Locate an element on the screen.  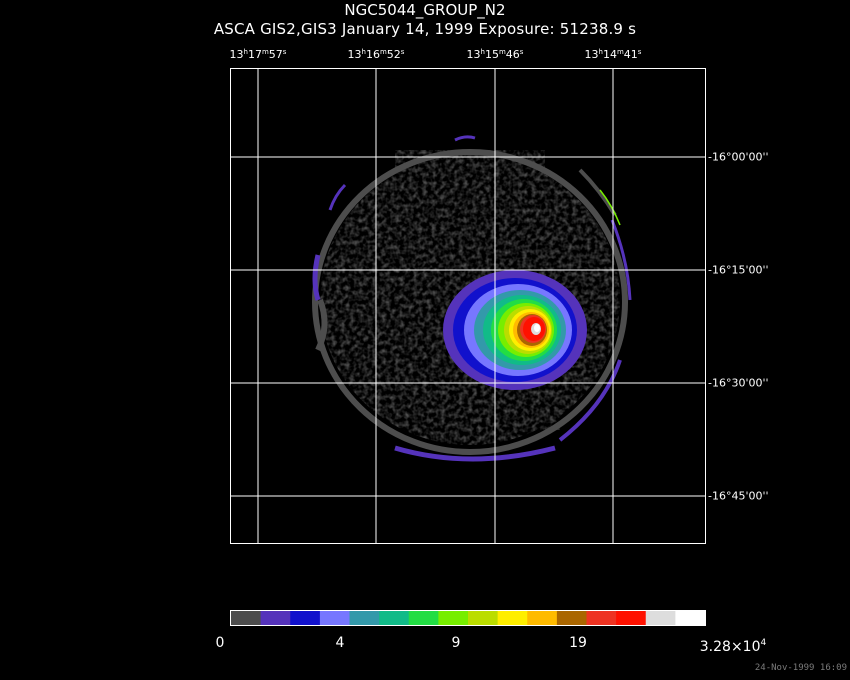
dec-tick-label-0: -16°00'00'' is located at coordinates (738, 157).